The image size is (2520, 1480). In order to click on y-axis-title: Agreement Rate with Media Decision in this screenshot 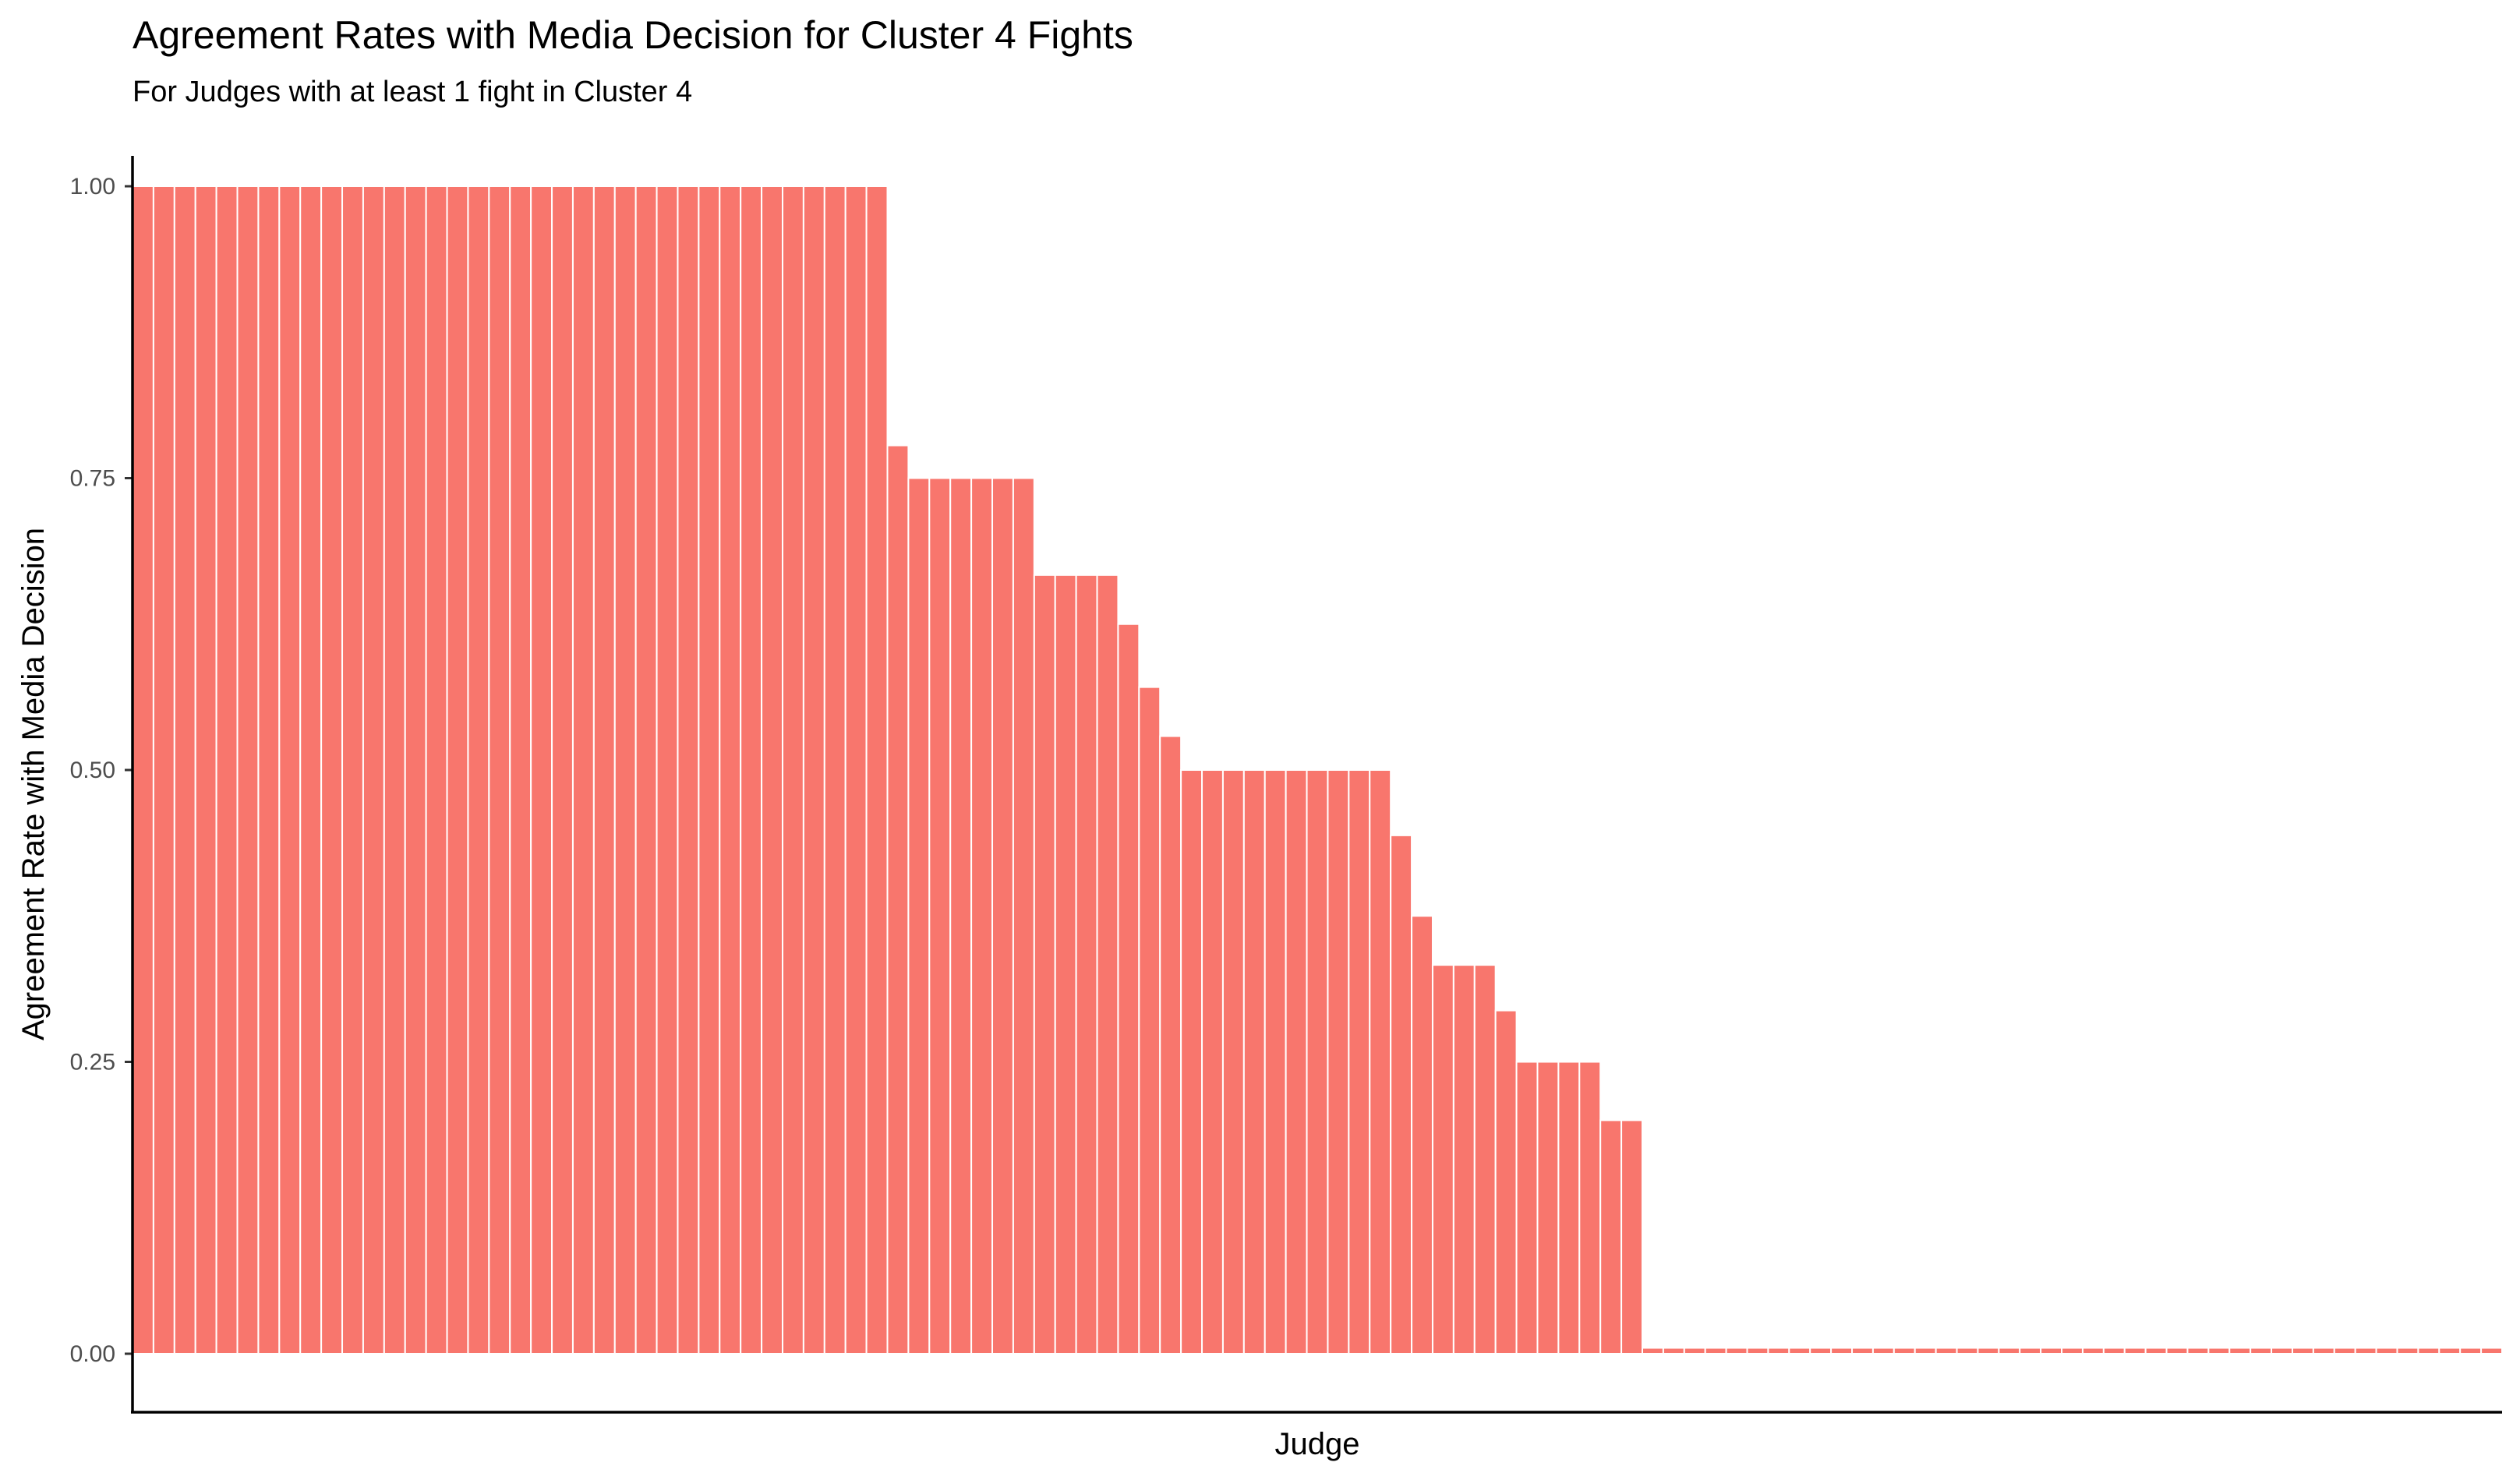, I will do `click(34, 784)`.